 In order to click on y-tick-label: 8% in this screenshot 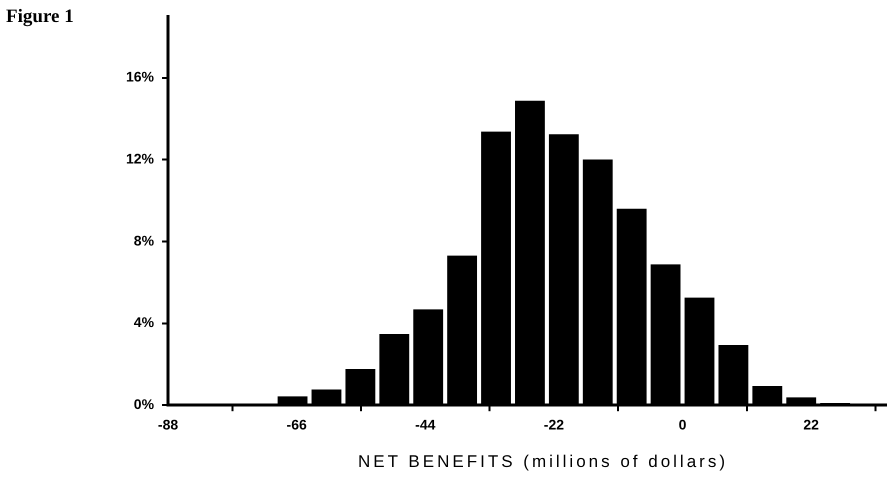, I will do `click(144, 240)`.